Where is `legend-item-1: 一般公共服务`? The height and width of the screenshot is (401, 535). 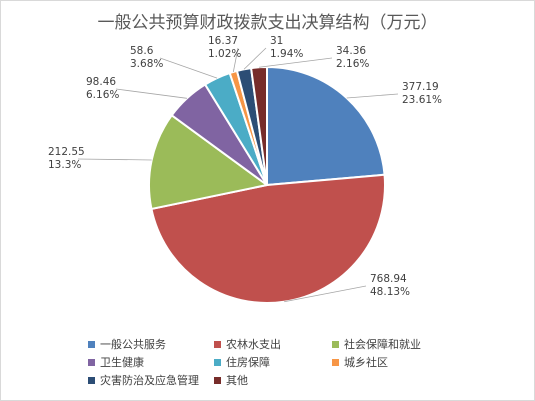 legend-item-1: 一般公共服务 is located at coordinates (127, 344).